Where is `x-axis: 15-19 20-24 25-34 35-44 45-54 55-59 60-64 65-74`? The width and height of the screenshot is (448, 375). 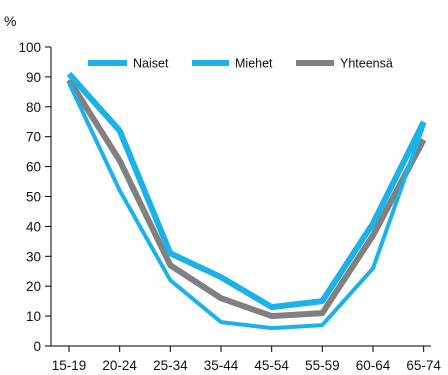
x-axis: 15-19 20-24 25-34 35-44 45-54 55-59 60-64 65-74 is located at coordinates (246, 359).